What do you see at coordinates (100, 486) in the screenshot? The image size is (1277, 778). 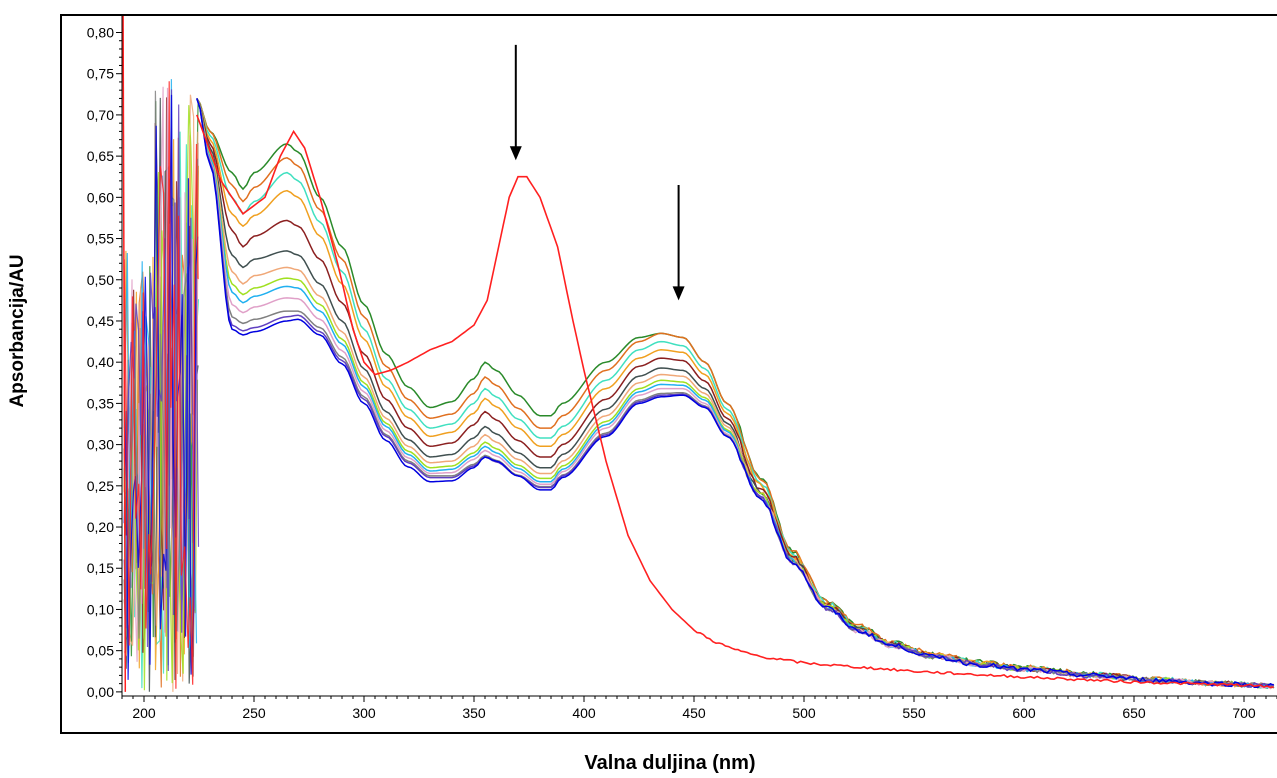 I see `y-tick-label: 0,25` at bounding box center [100, 486].